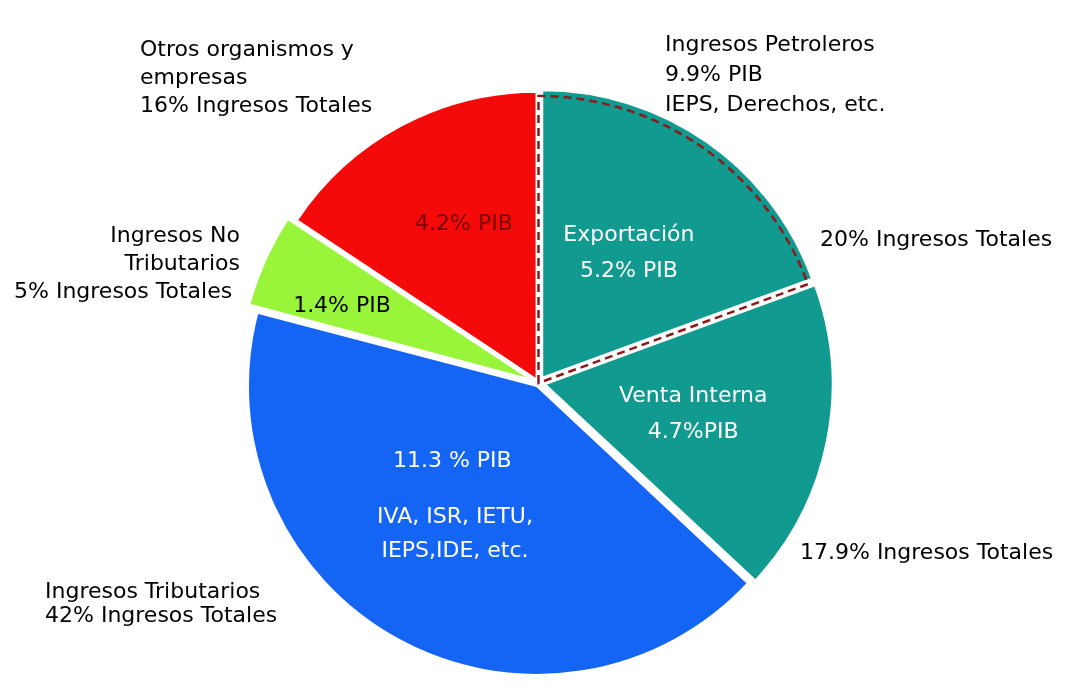  Describe the element at coordinates (256, 104) in the screenshot. I see `text: 16% Ingresos Totales` at that location.